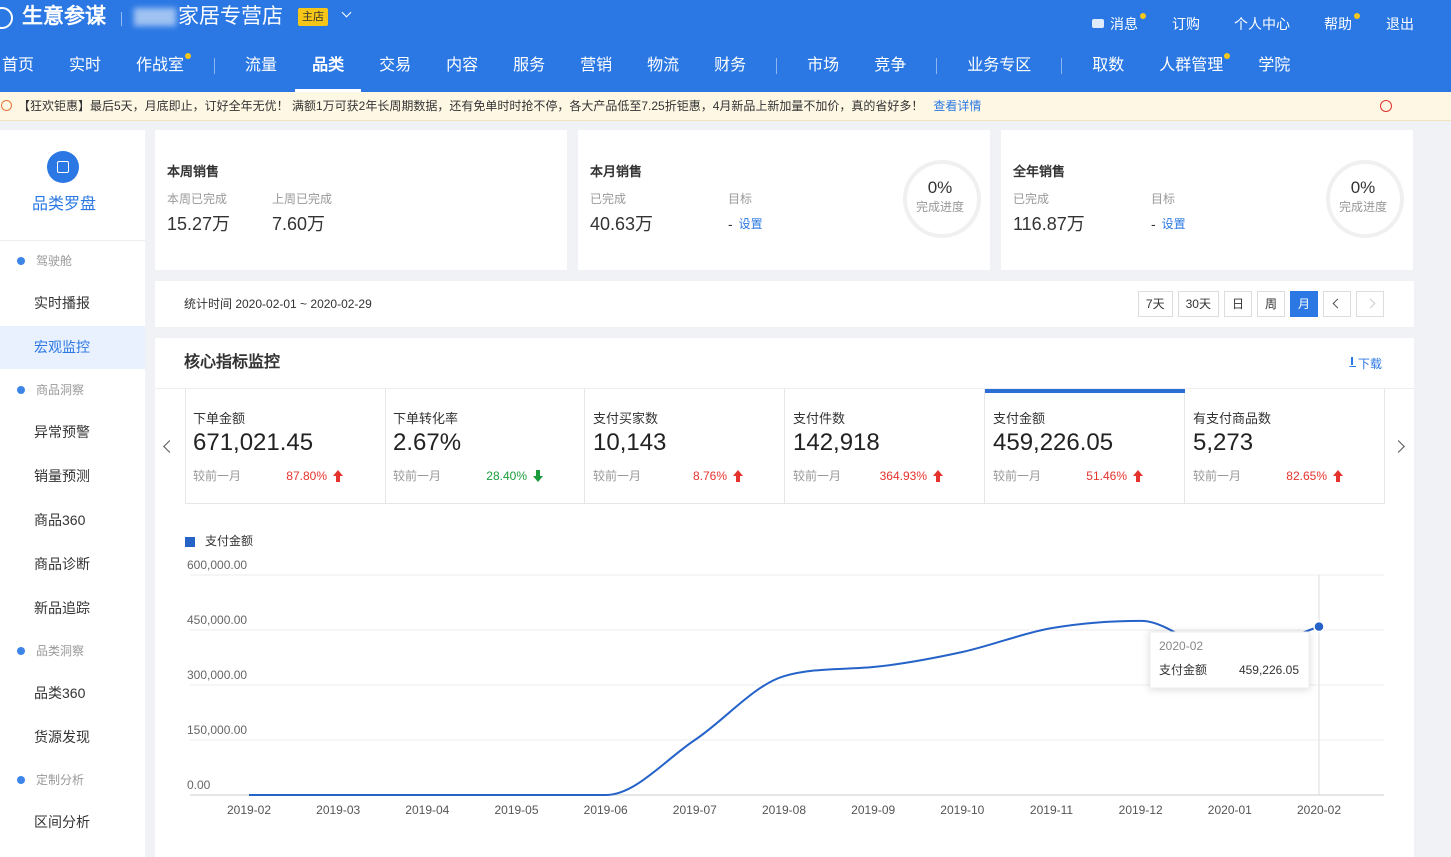  Describe the element at coordinates (730, 65) in the screenshot. I see `nav-item: 财务` at that location.